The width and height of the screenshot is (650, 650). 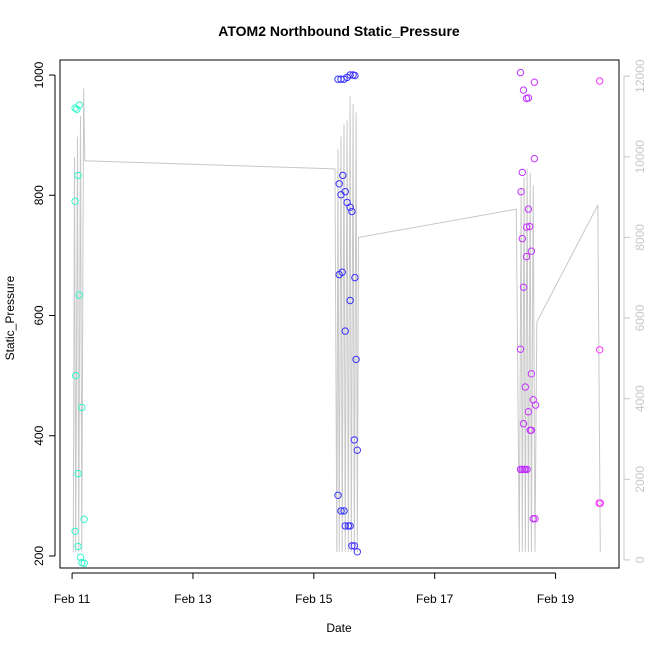 I want to click on x-tick-label: Feb 11, so click(x=72, y=599).